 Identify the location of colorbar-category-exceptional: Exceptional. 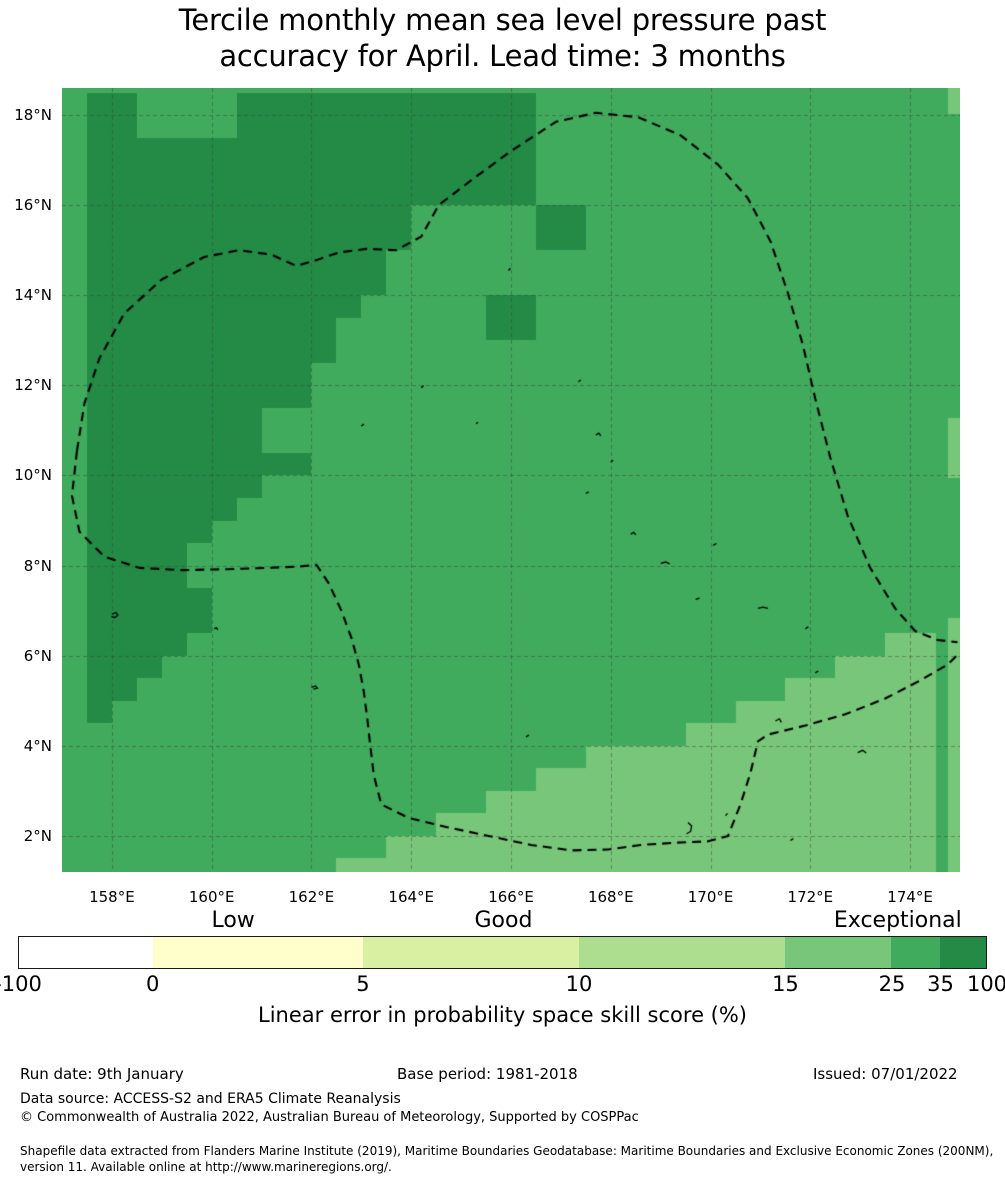
(897, 920).